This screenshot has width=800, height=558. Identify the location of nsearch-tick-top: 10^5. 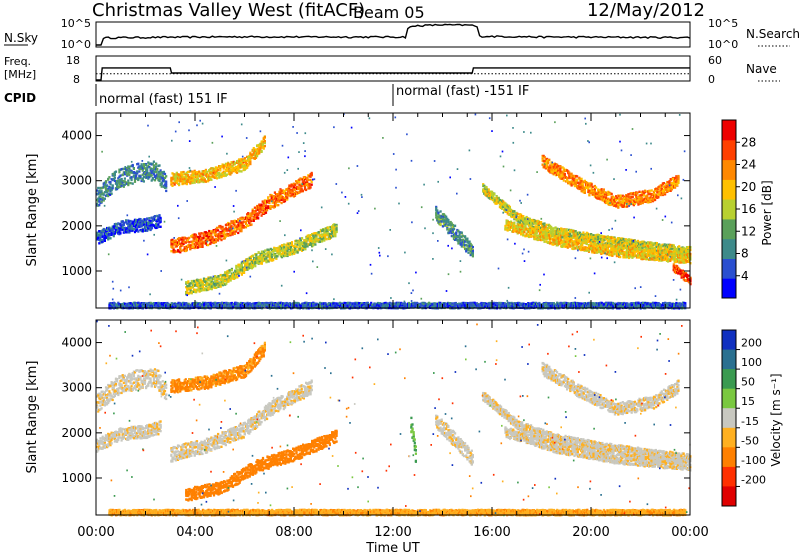
(723, 23).